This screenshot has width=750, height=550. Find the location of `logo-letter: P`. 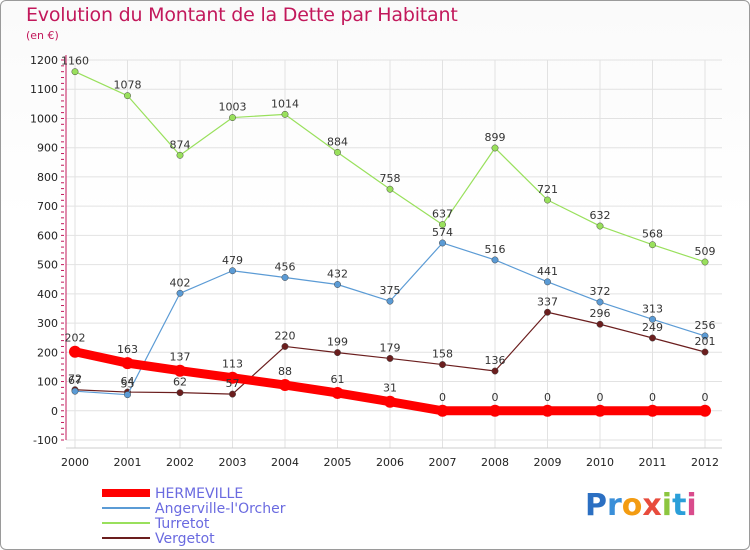

logo-letter: P is located at coordinates (596, 505).